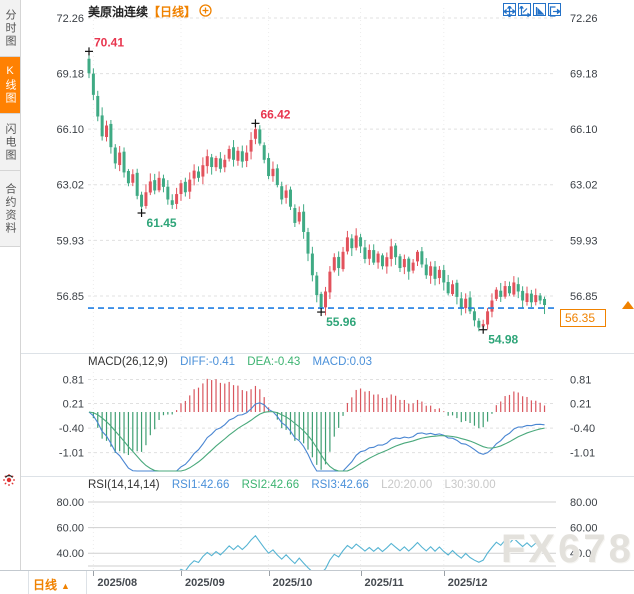 The image size is (634, 594). I want to click on price-annotation: 66.42, so click(275, 114).